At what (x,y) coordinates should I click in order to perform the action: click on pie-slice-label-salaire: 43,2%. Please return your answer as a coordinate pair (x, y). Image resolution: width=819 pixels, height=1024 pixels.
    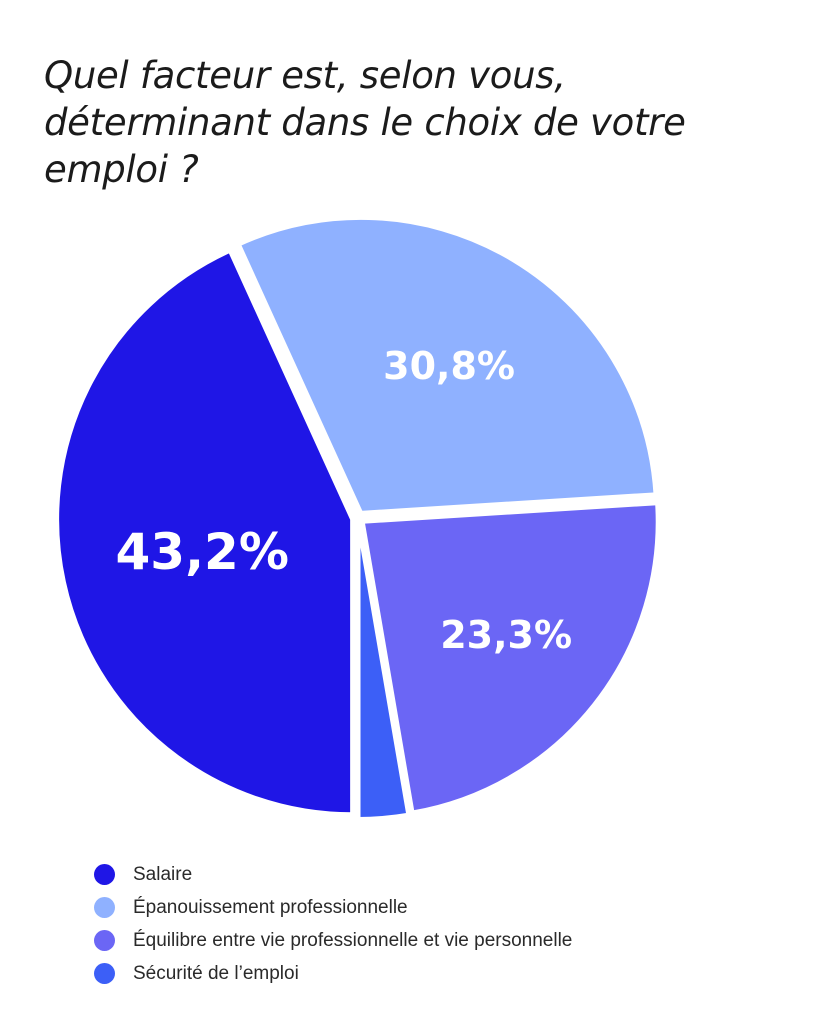
    Looking at the image, I should click on (201, 552).